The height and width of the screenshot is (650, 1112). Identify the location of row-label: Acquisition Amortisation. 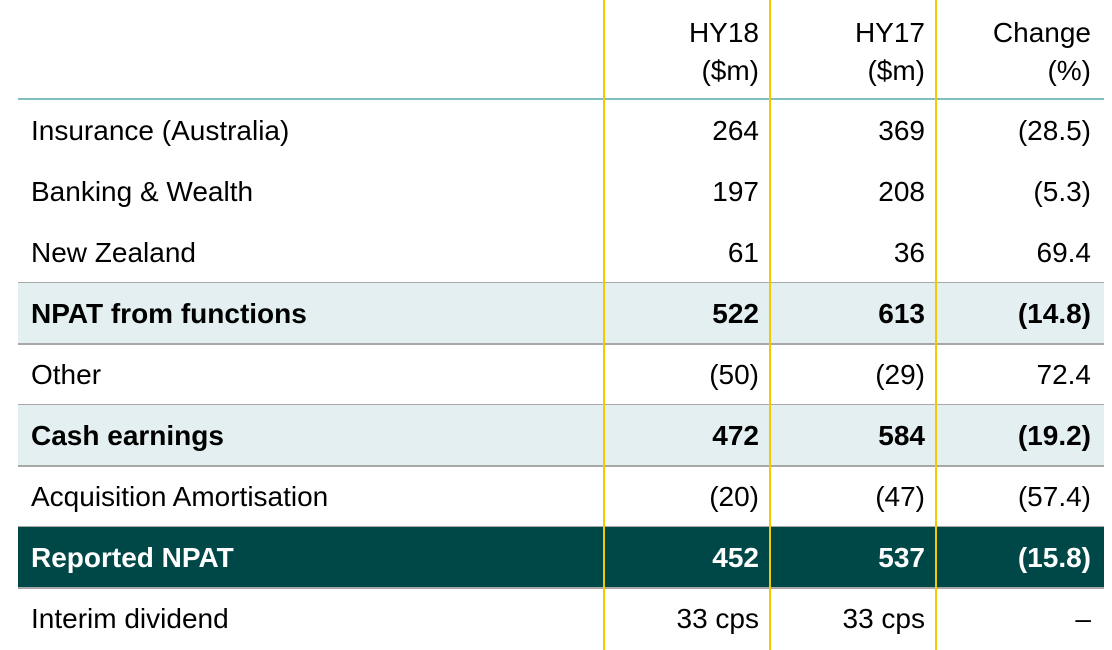
(180, 496).